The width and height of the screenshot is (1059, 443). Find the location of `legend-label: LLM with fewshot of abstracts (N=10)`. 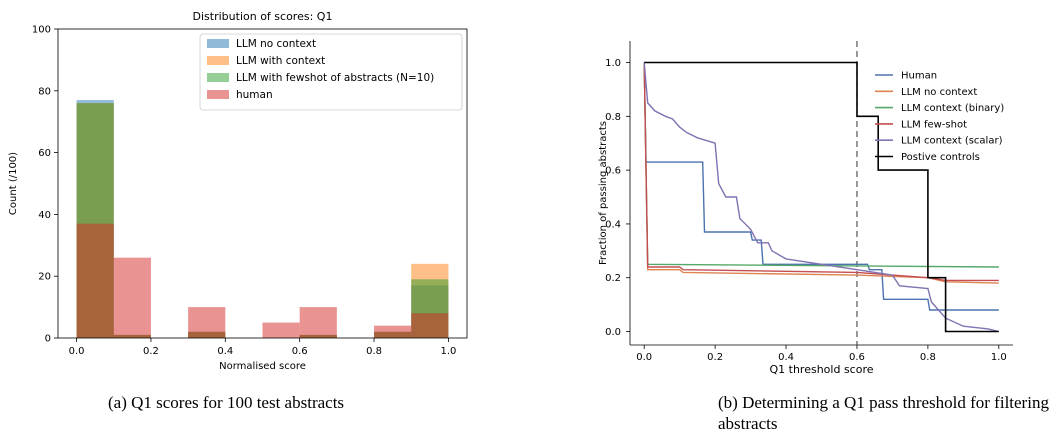

legend-label: LLM with fewshot of abstracts (N=10) is located at coordinates (335, 78).